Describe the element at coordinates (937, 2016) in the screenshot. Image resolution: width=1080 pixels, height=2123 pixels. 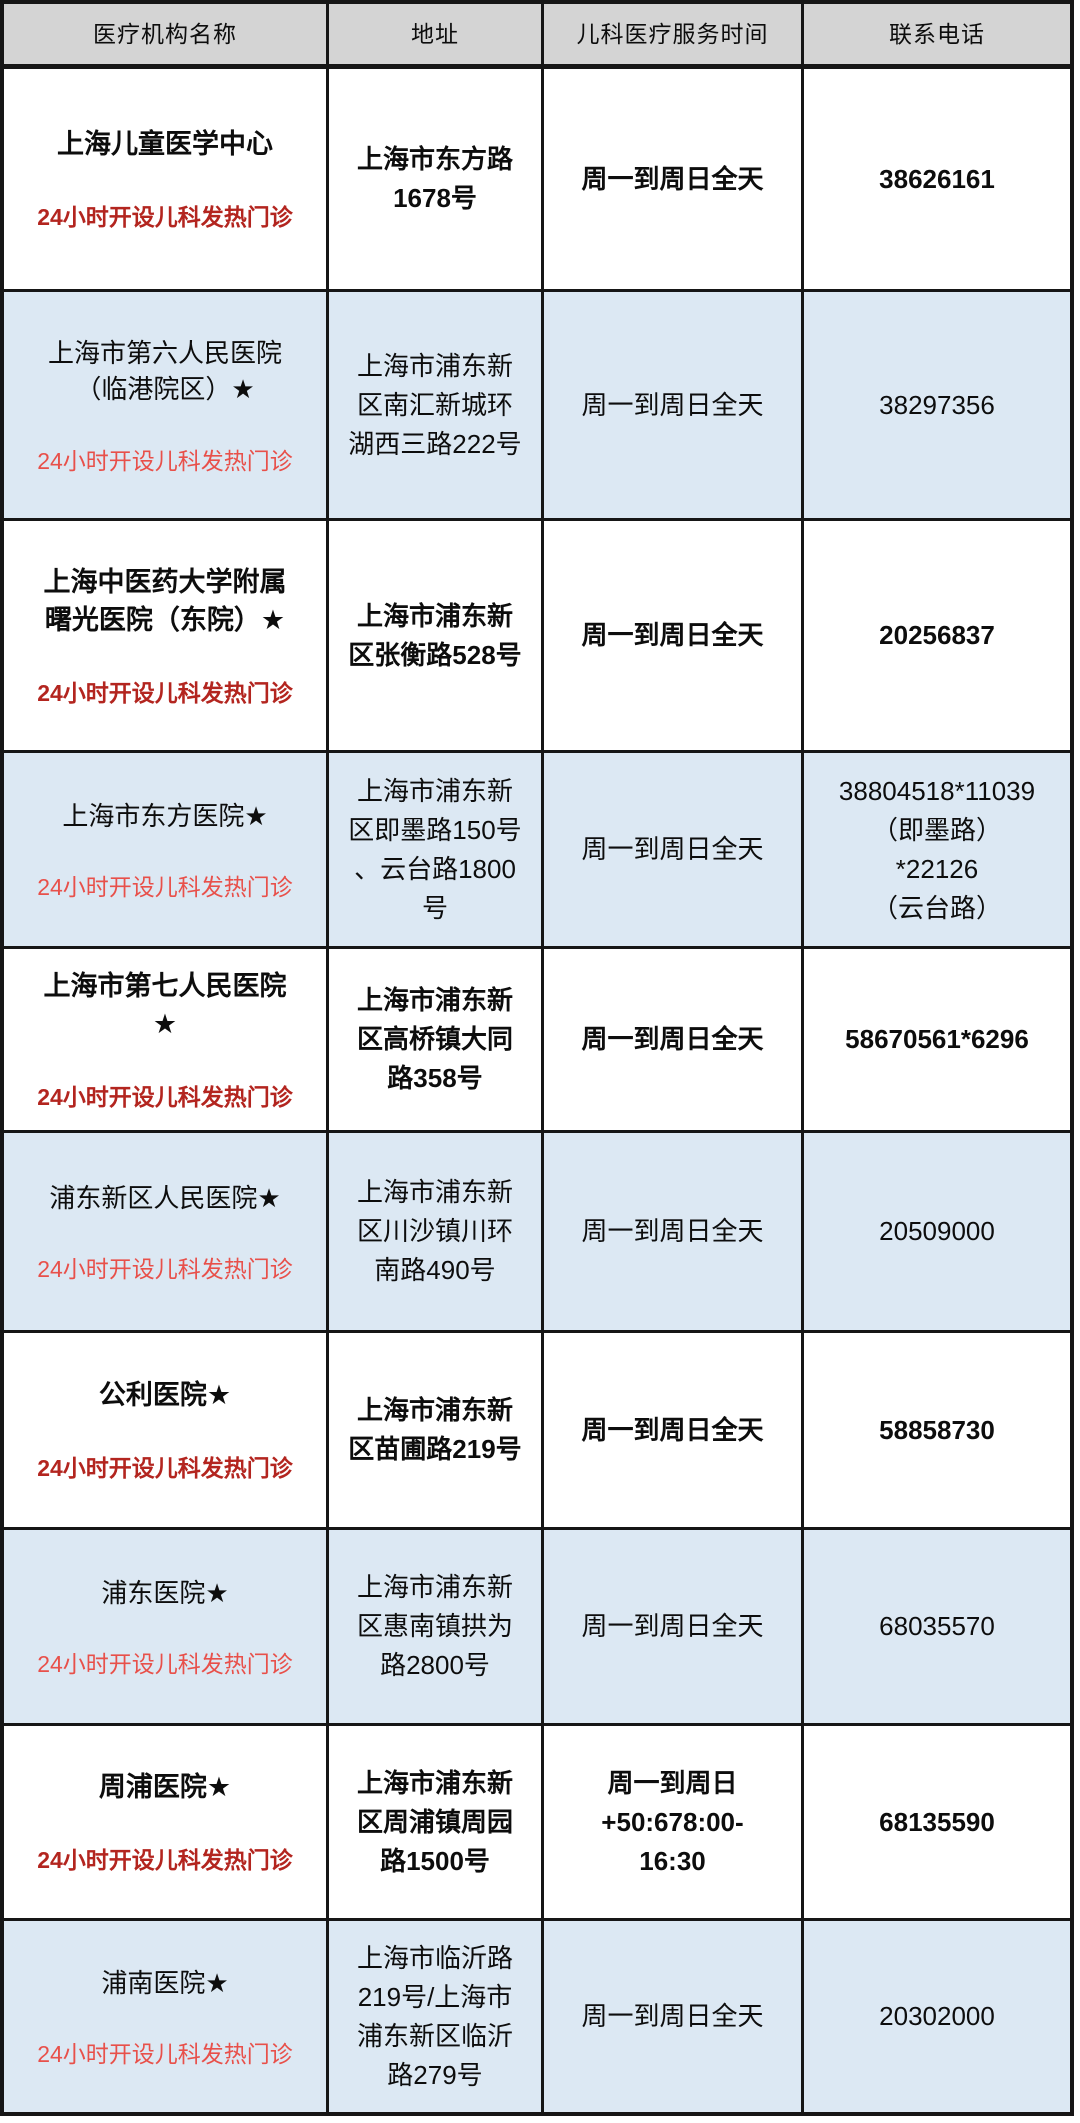
I see `contact-phone: 20302000` at that location.